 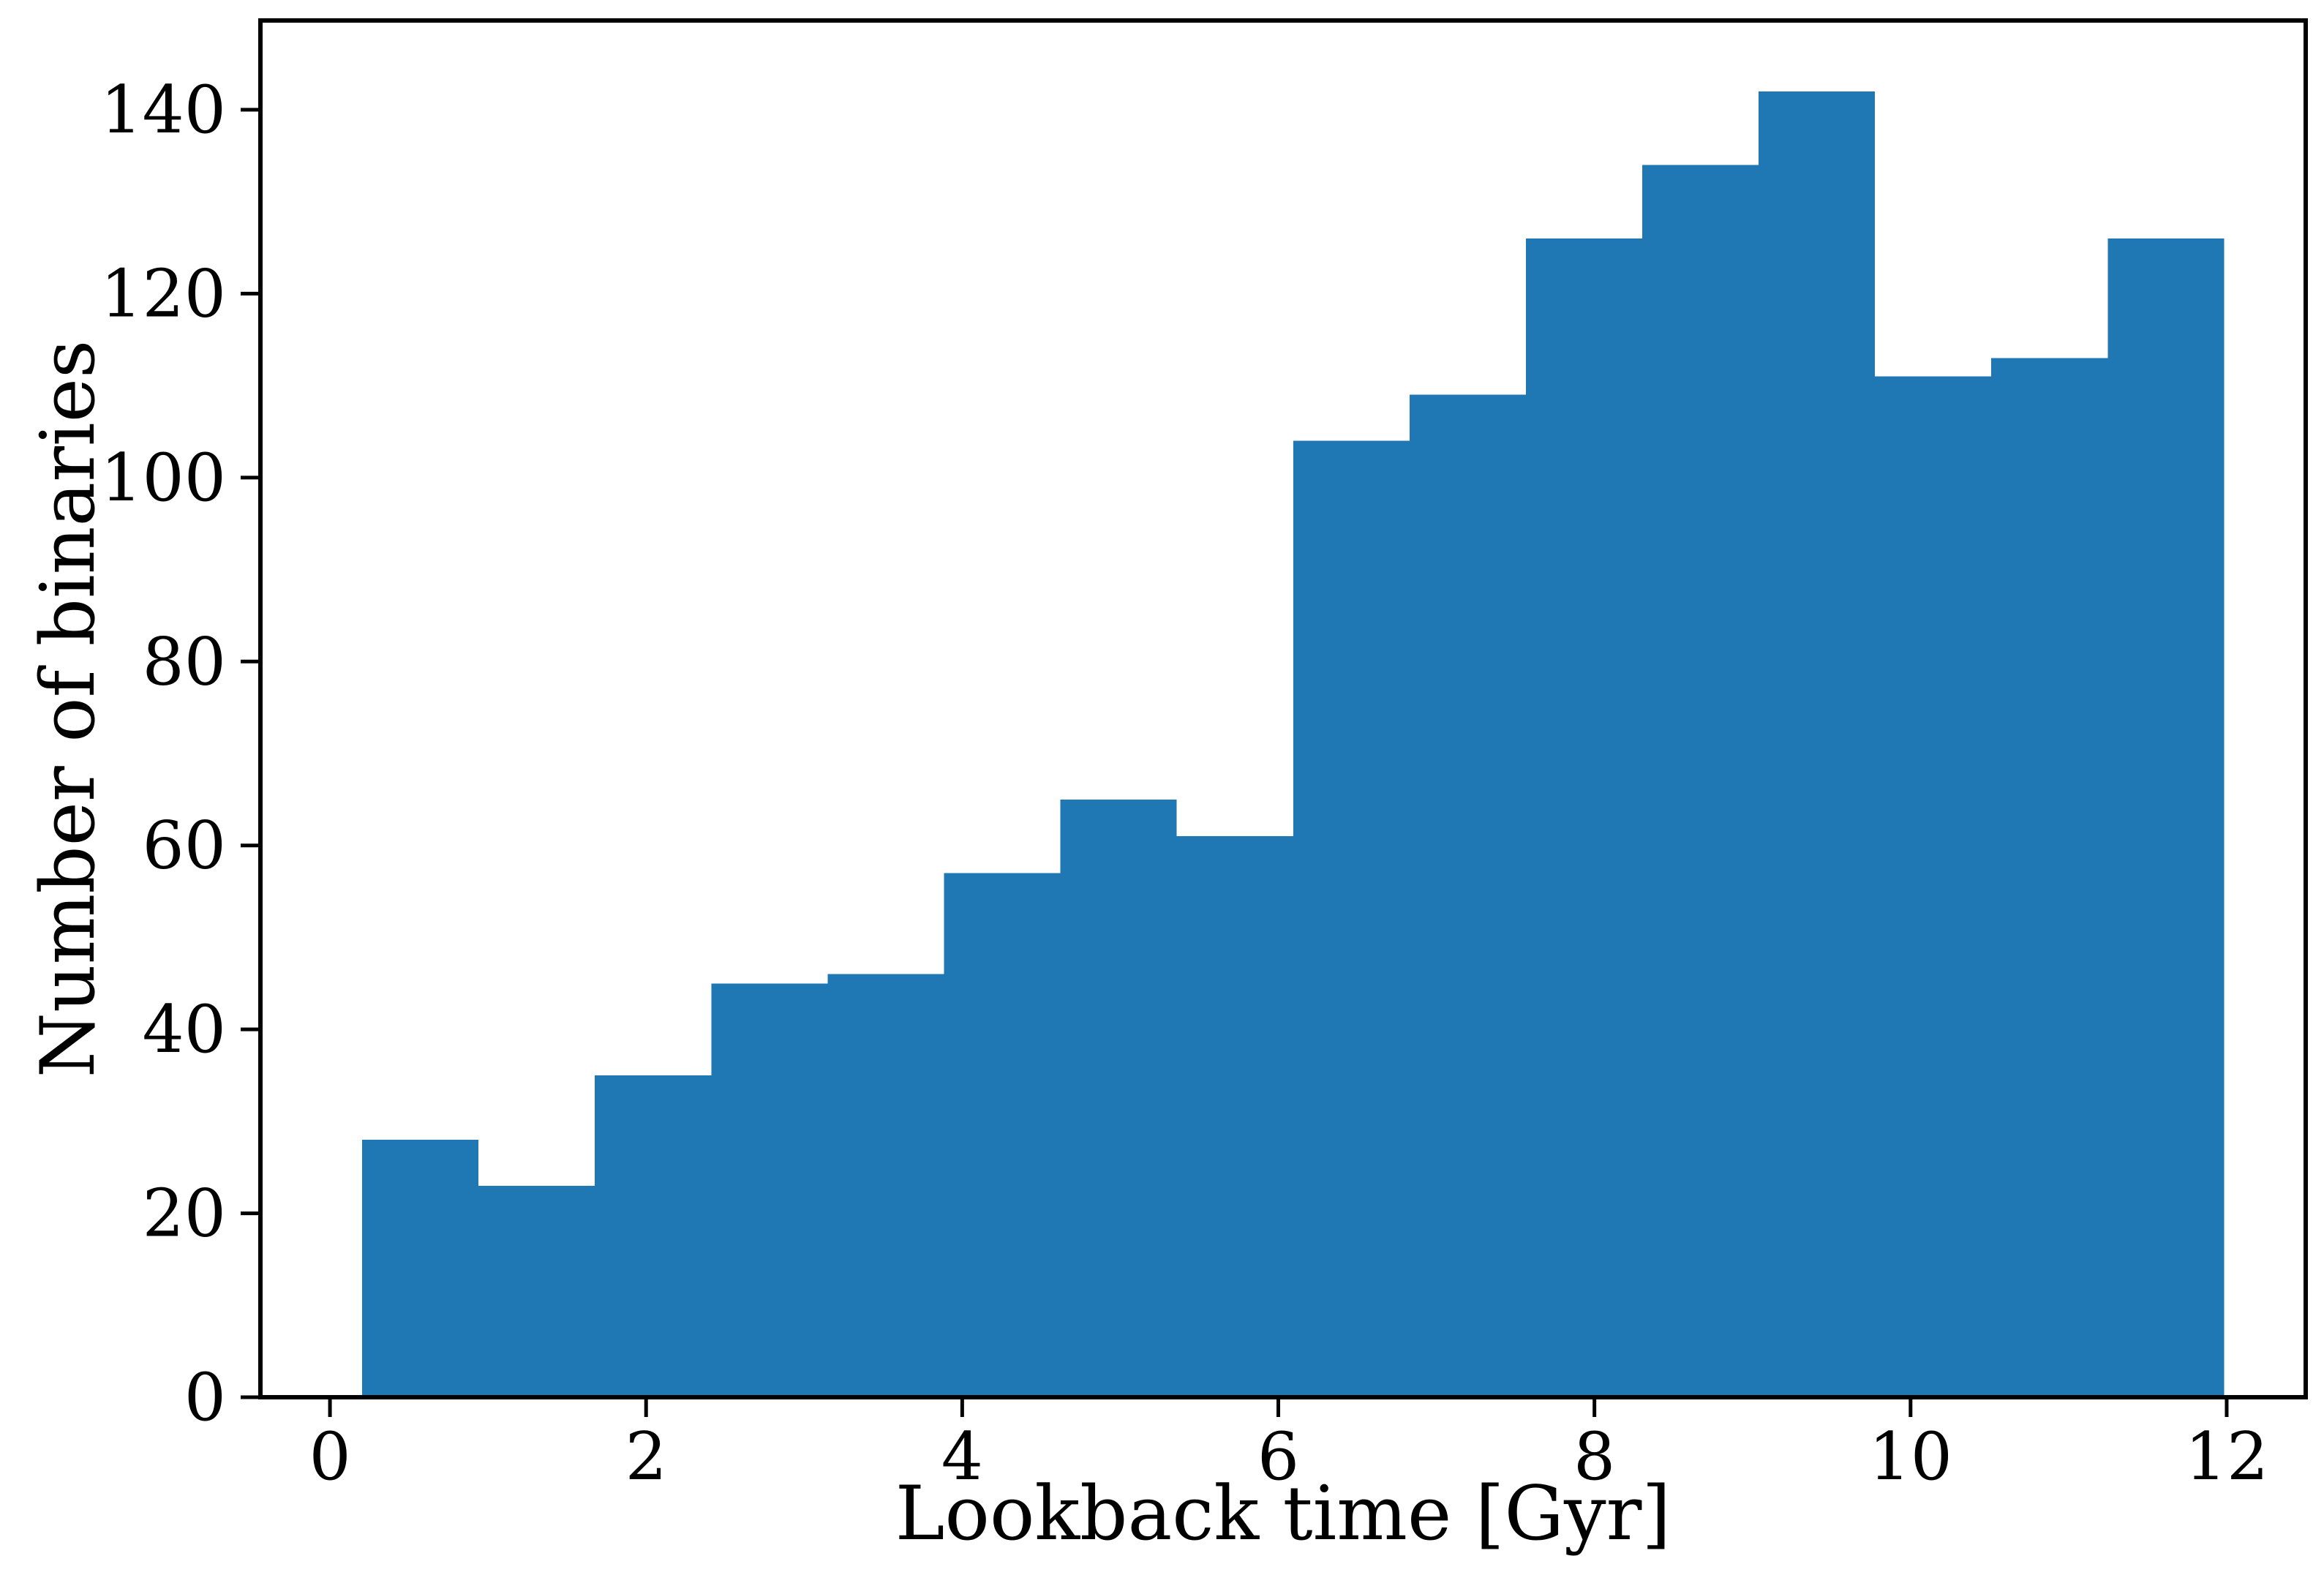 What do you see at coordinates (962, 1456) in the screenshot?
I see `x-tick-label: 4` at bounding box center [962, 1456].